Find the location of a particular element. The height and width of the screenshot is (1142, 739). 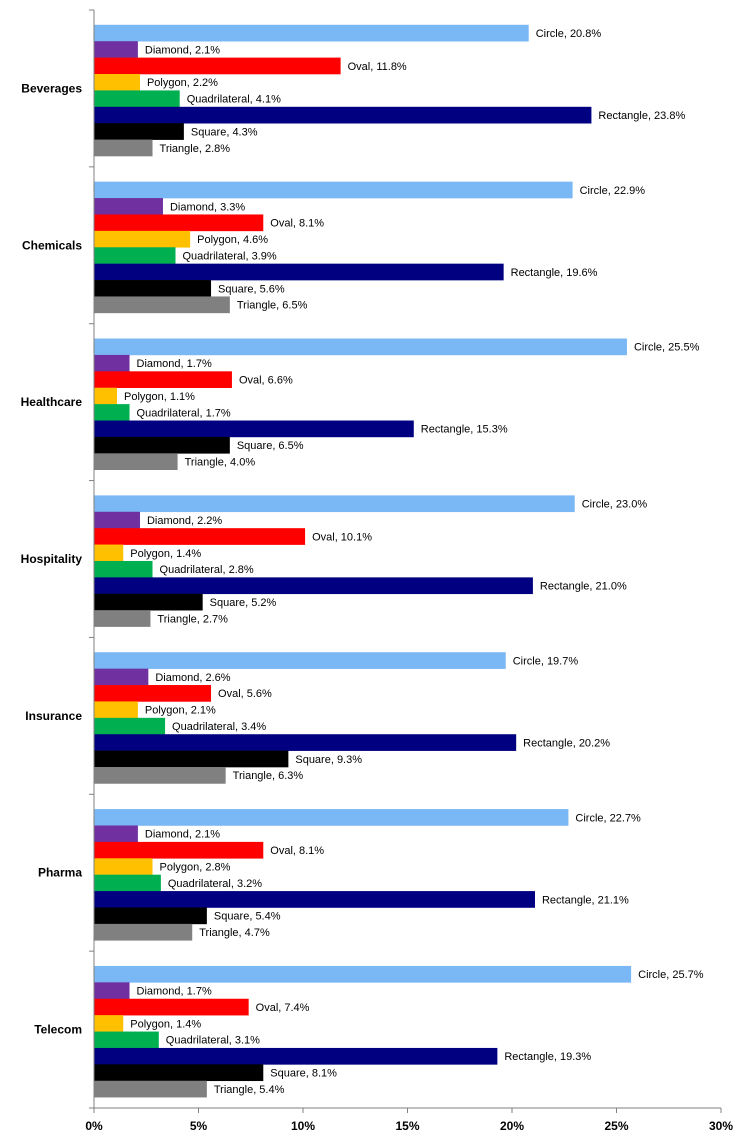

bar-hospitality-square is located at coordinates (148, 602).